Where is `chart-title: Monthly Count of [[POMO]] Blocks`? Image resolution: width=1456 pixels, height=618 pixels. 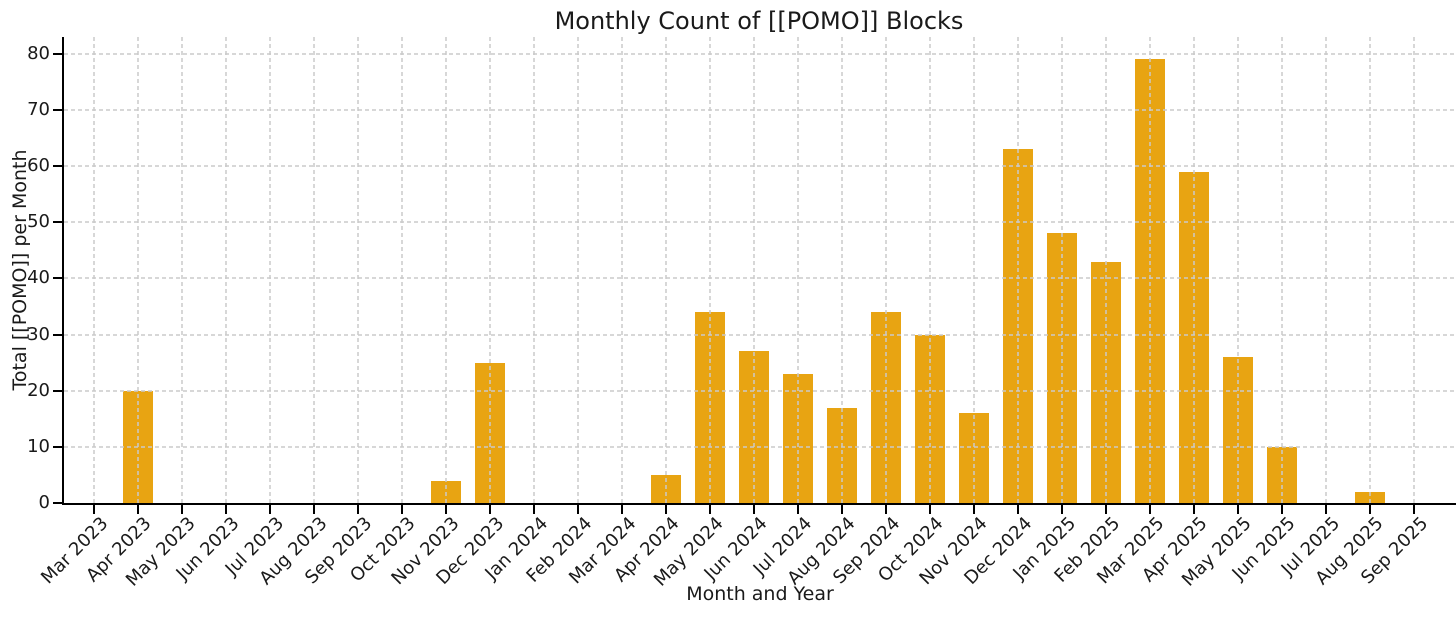
chart-title: Monthly Count of [[POMO]] Blocks is located at coordinates (759, 21).